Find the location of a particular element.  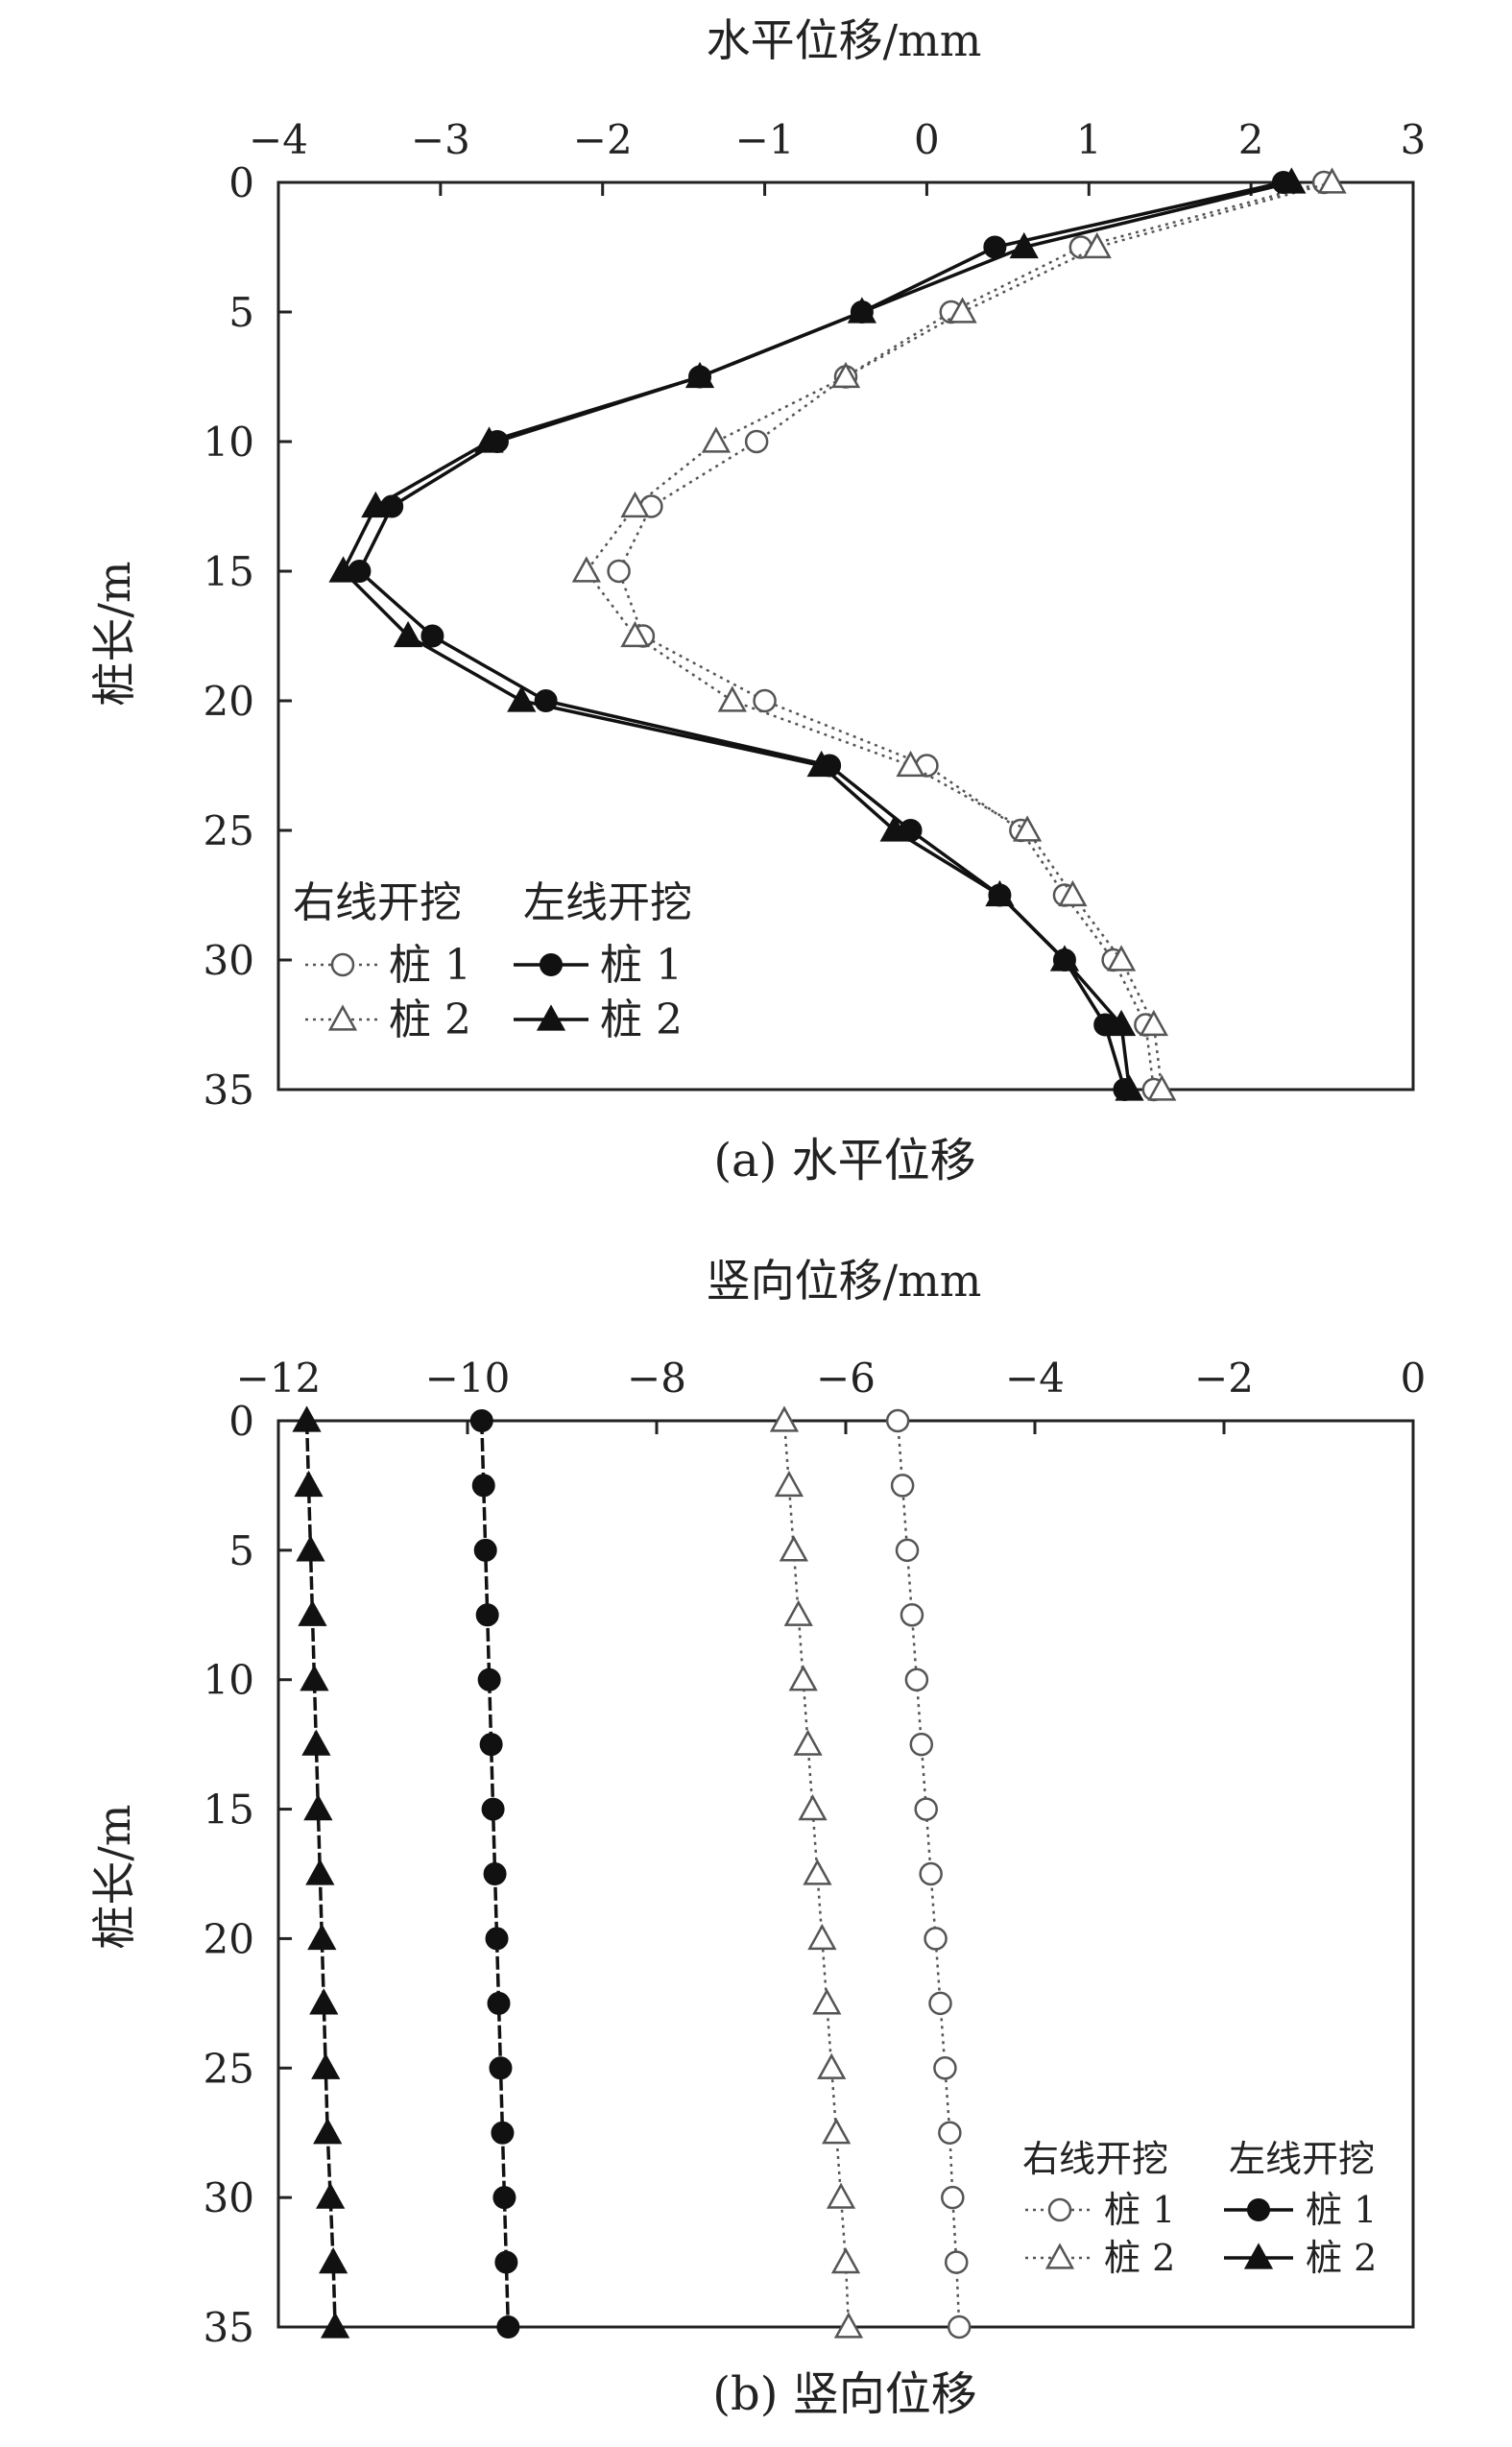

chart-b-xticks: −12 −10 −8 −6 −4 −2 0 is located at coordinates (831, 1394).